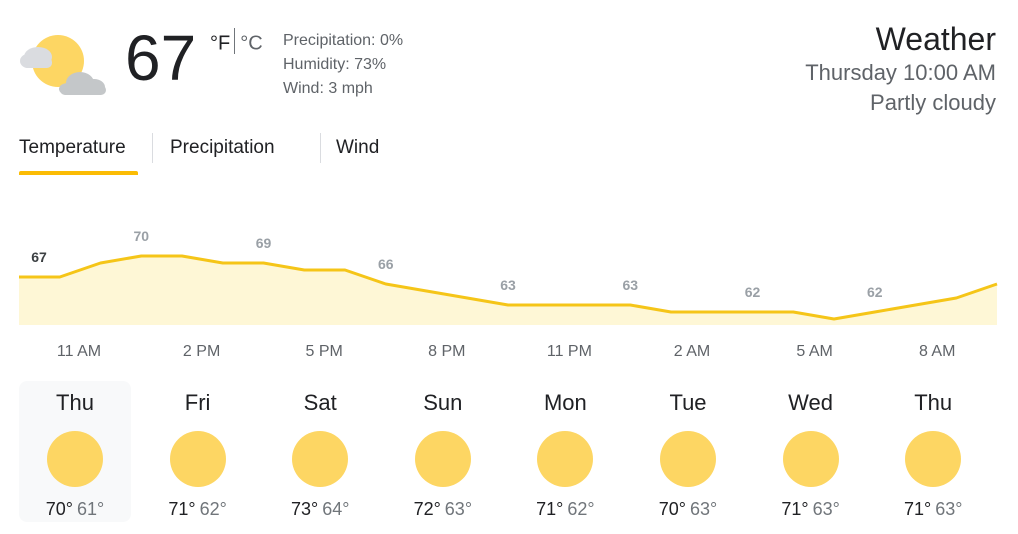 This screenshot has width=1018, height=534. Describe the element at coordinates (811, 402) in the screenshot. I see `day-name: Wed` at that location.